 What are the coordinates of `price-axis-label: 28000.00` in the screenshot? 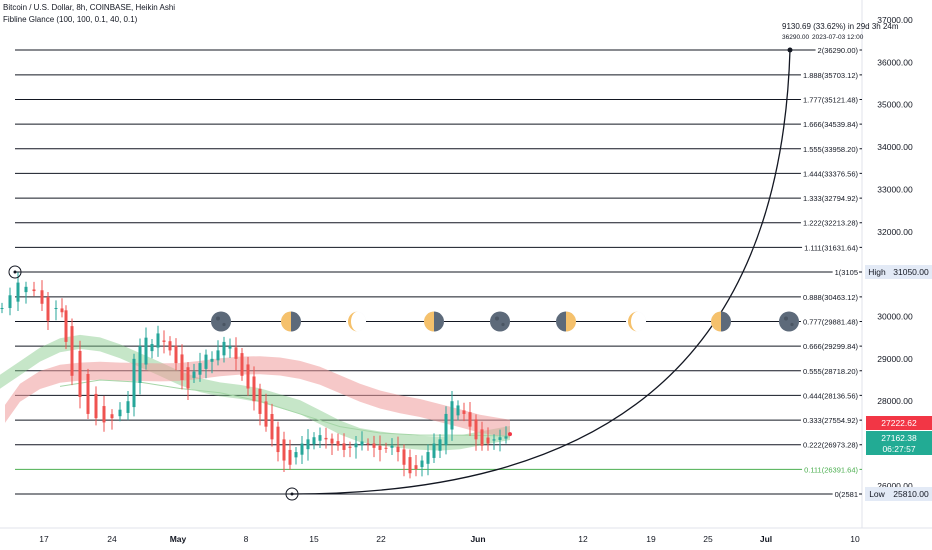 It's located at (895, 401).